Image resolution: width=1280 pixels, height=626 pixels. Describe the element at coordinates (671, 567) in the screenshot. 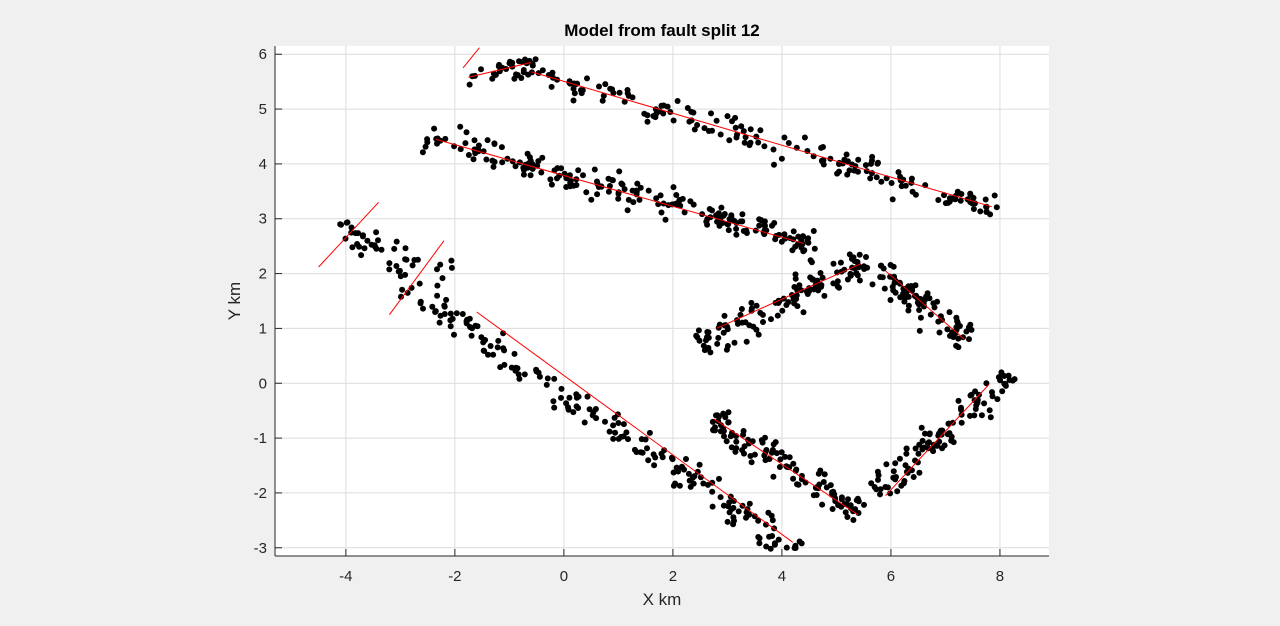

I see `x-ticks: -4 -2 0 2 4 6 8` at that location.